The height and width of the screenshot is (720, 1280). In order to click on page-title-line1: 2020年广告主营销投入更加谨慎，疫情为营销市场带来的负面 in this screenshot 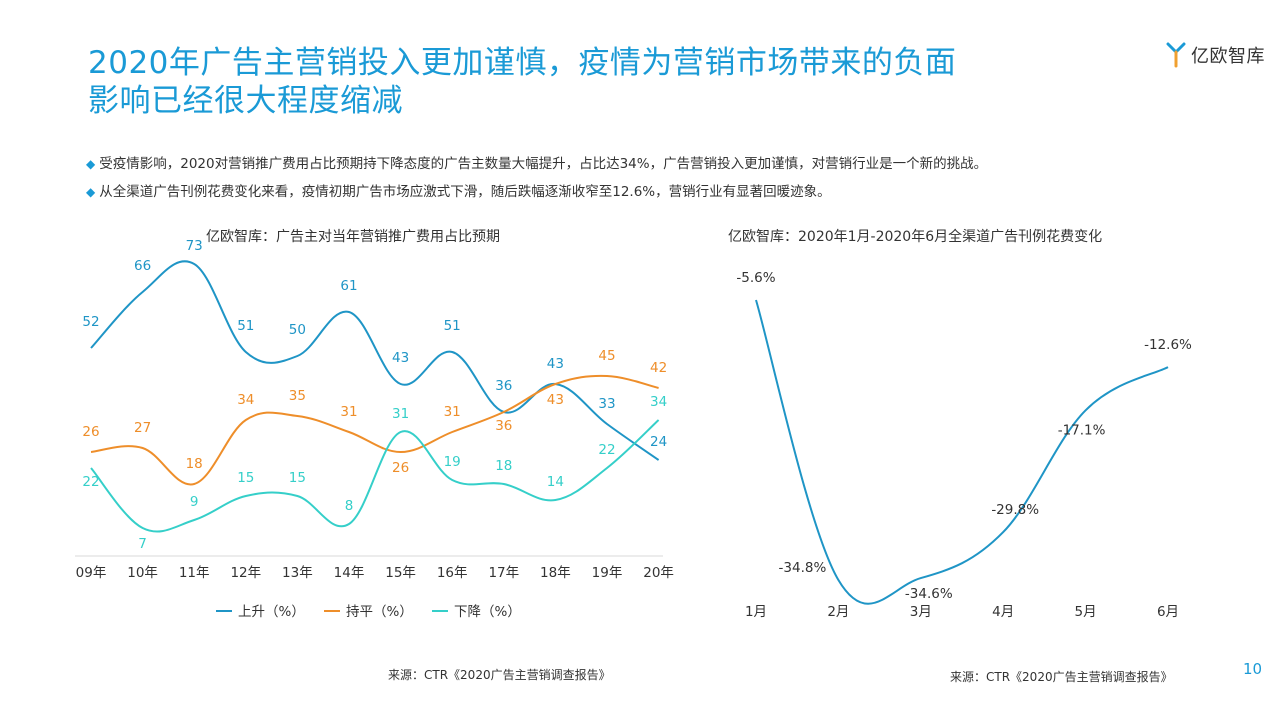, I will do `click(522, 63)`.